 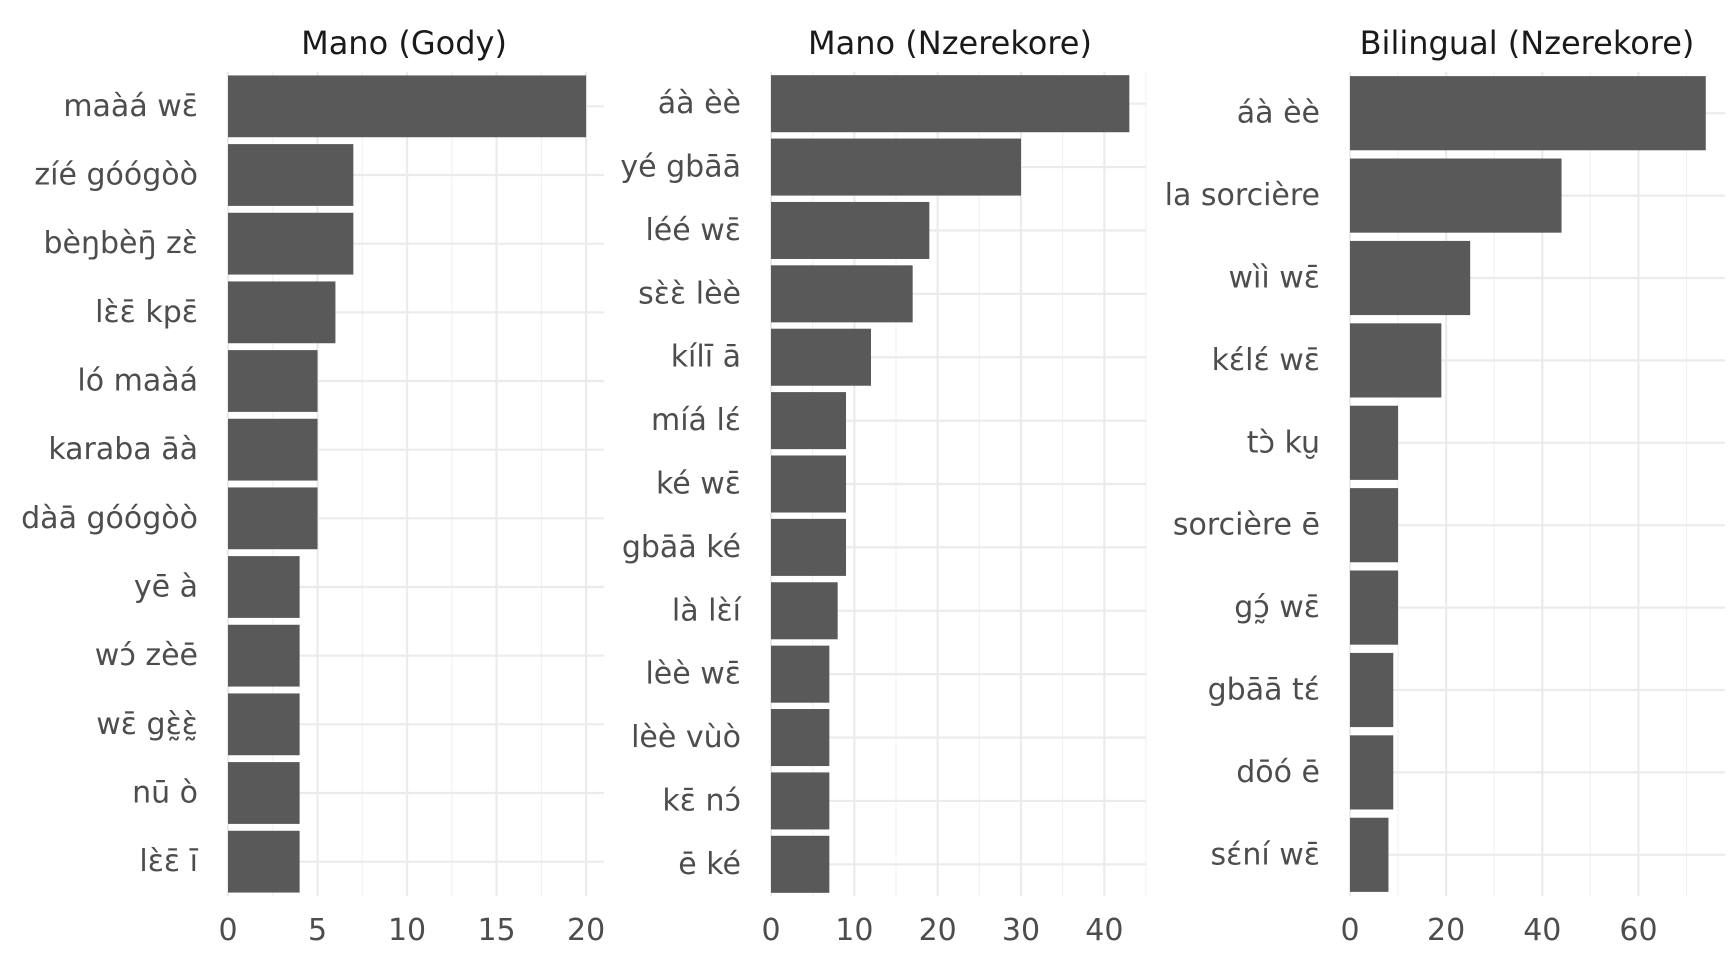 What do you see at coordinates (680, 167) in the screenshot?
I see `category-label: yé gbāā` at bounding box center [680, 167].